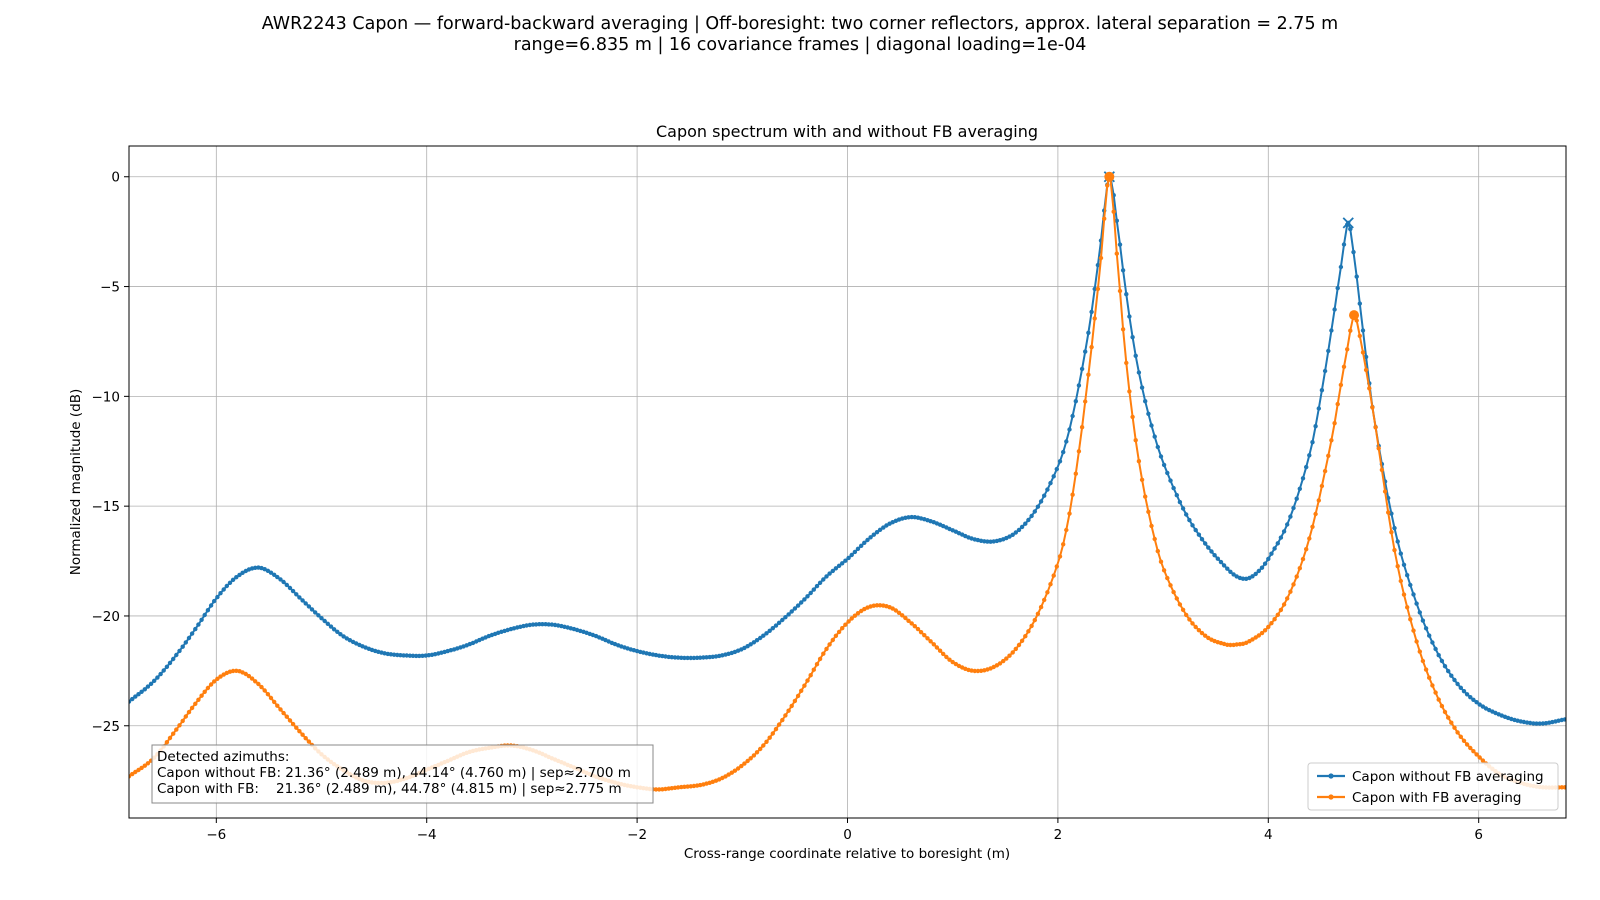 The width and height of the screenshot is (1600, 900). I want to click on legend-marker, so click(1331, 797).